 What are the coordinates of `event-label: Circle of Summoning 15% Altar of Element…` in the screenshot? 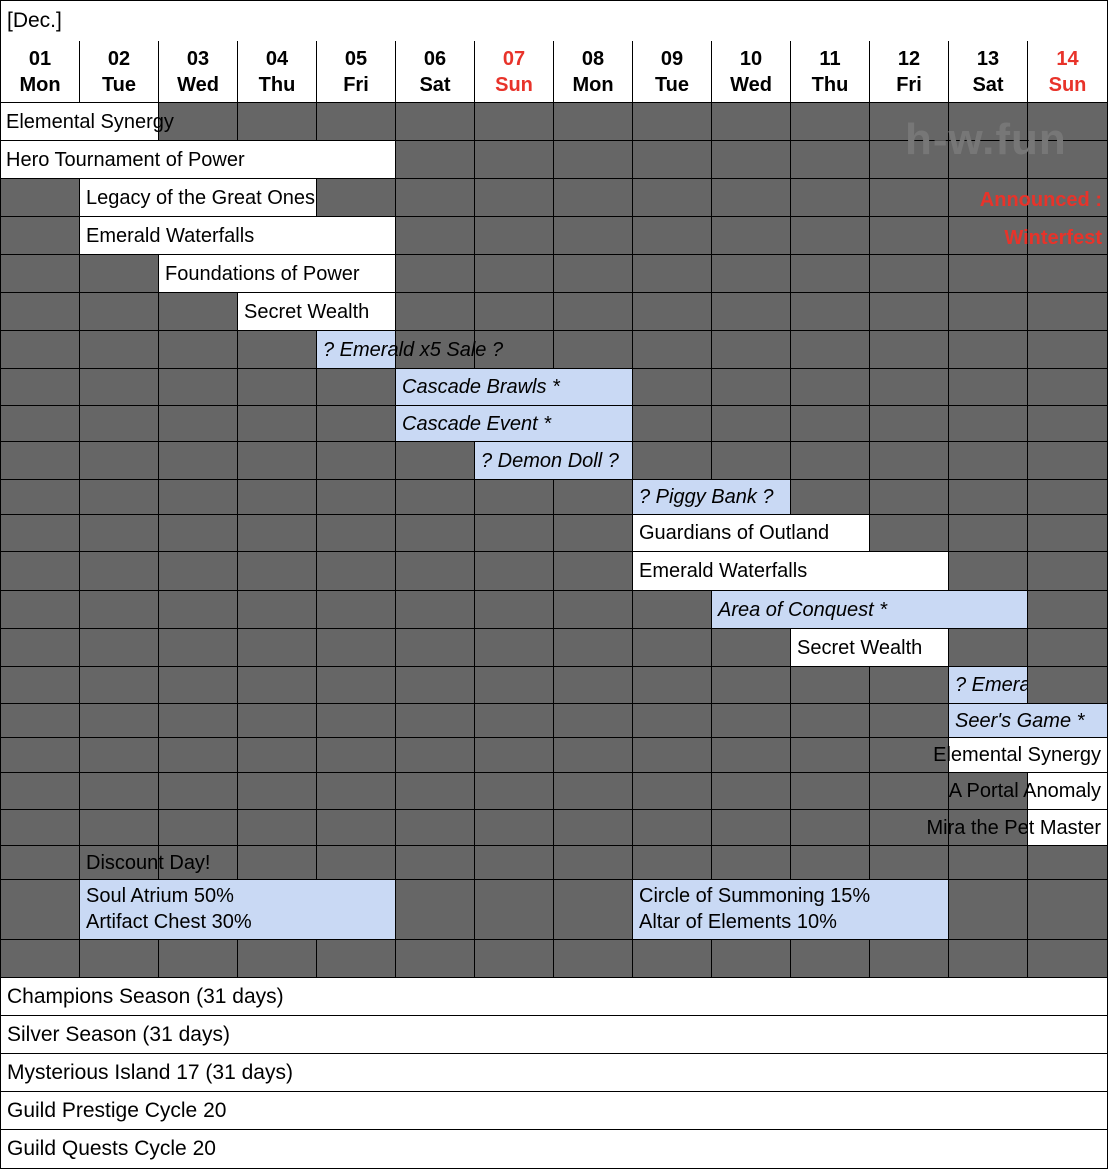 It's located at (755, 909).